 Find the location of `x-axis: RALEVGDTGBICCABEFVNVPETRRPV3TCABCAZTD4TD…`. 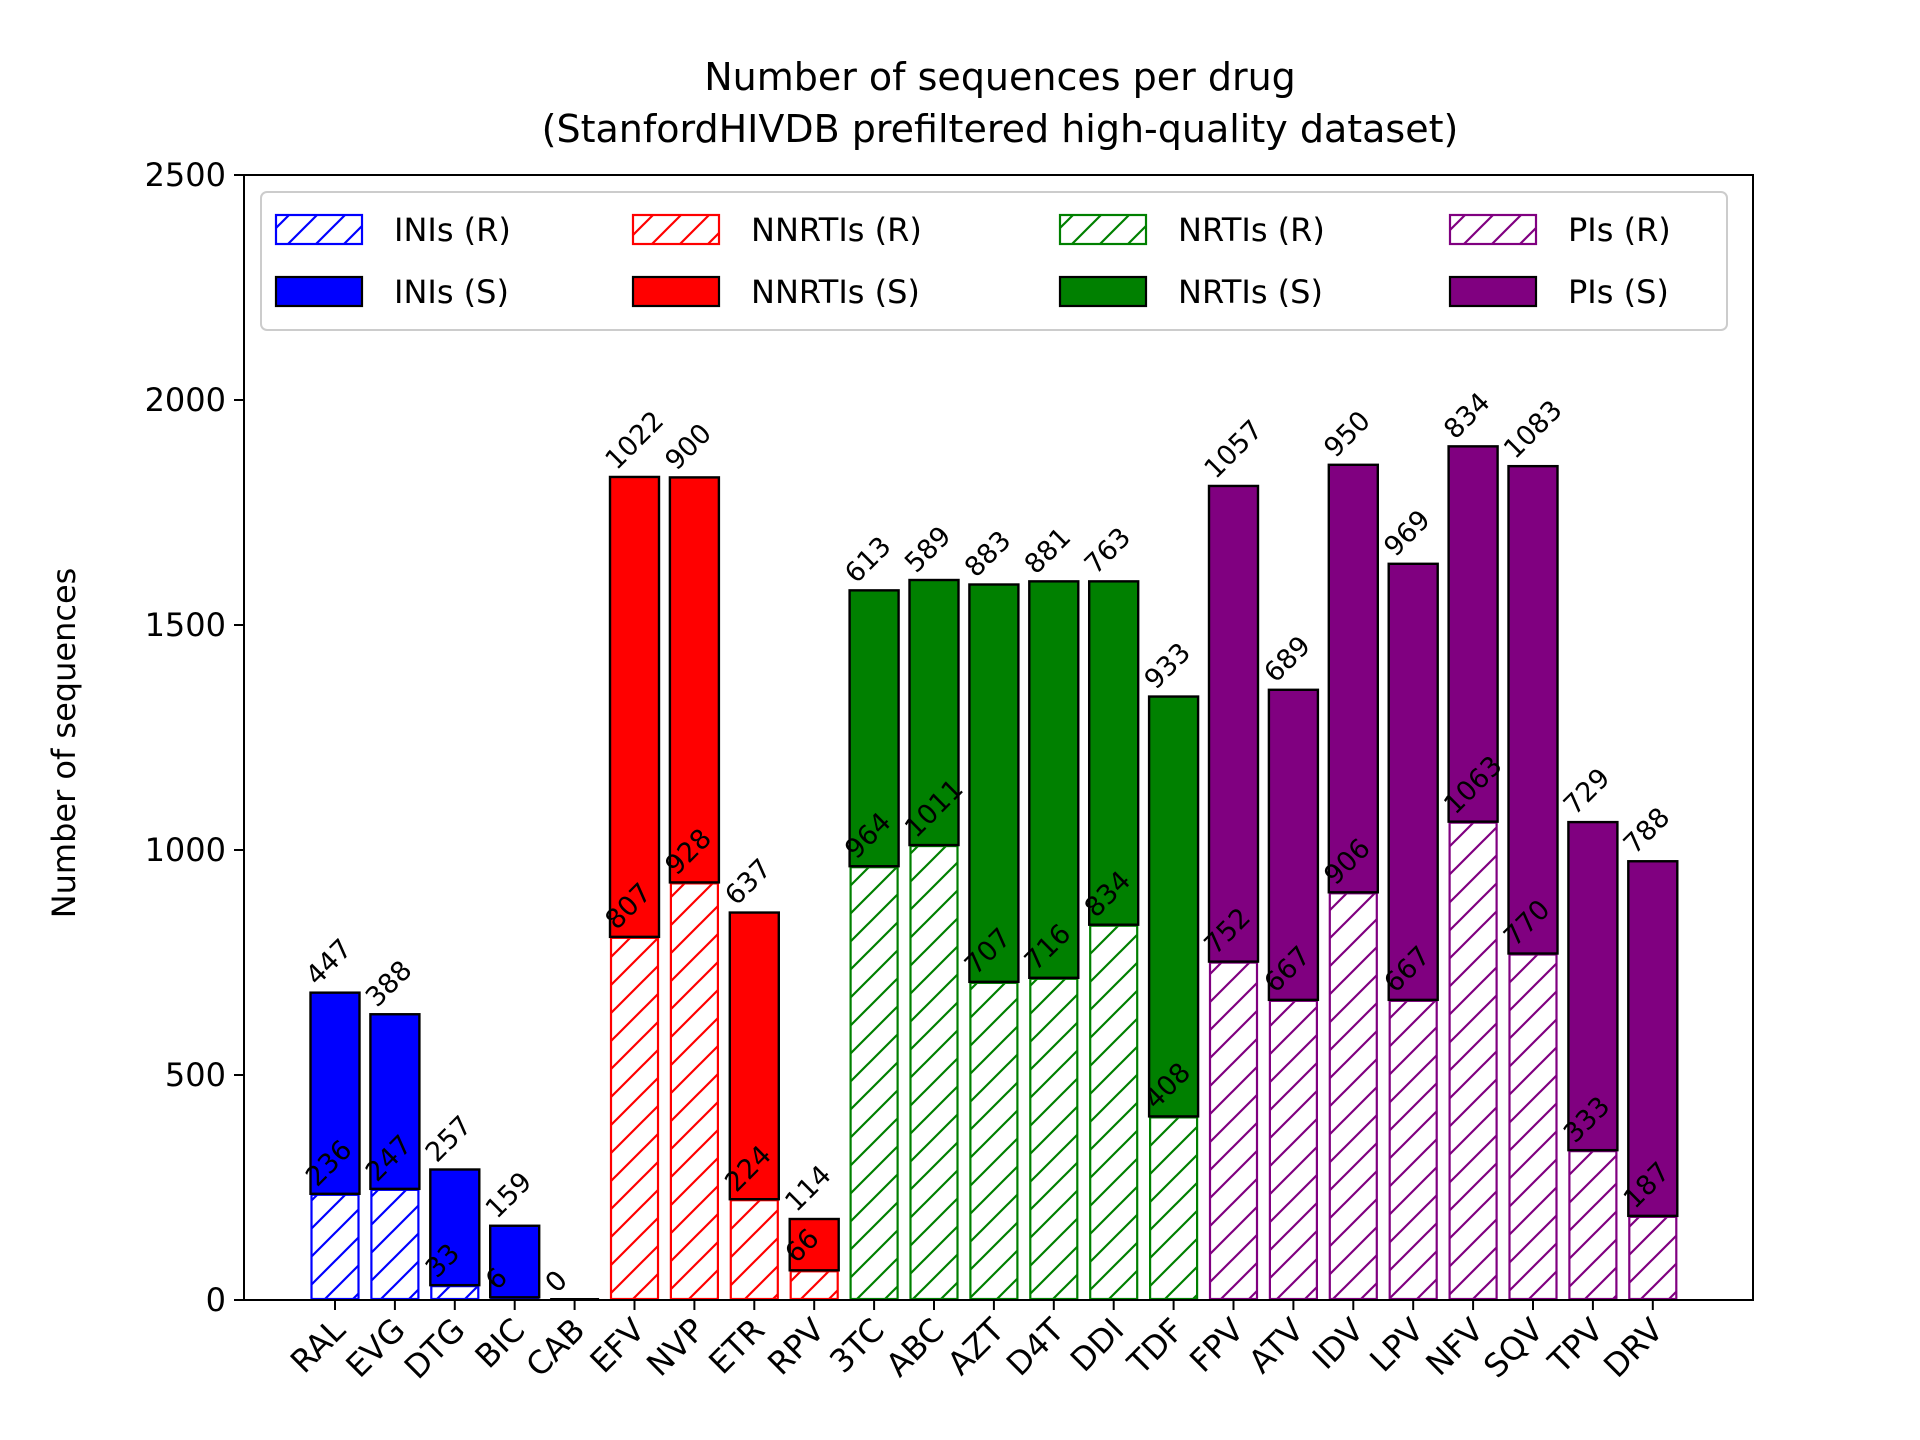

x-axis: RALEVGDTGBICCABEFVNVPETRRPV3TCABCAZTD4TD… is located at coordinates (977, 1343).